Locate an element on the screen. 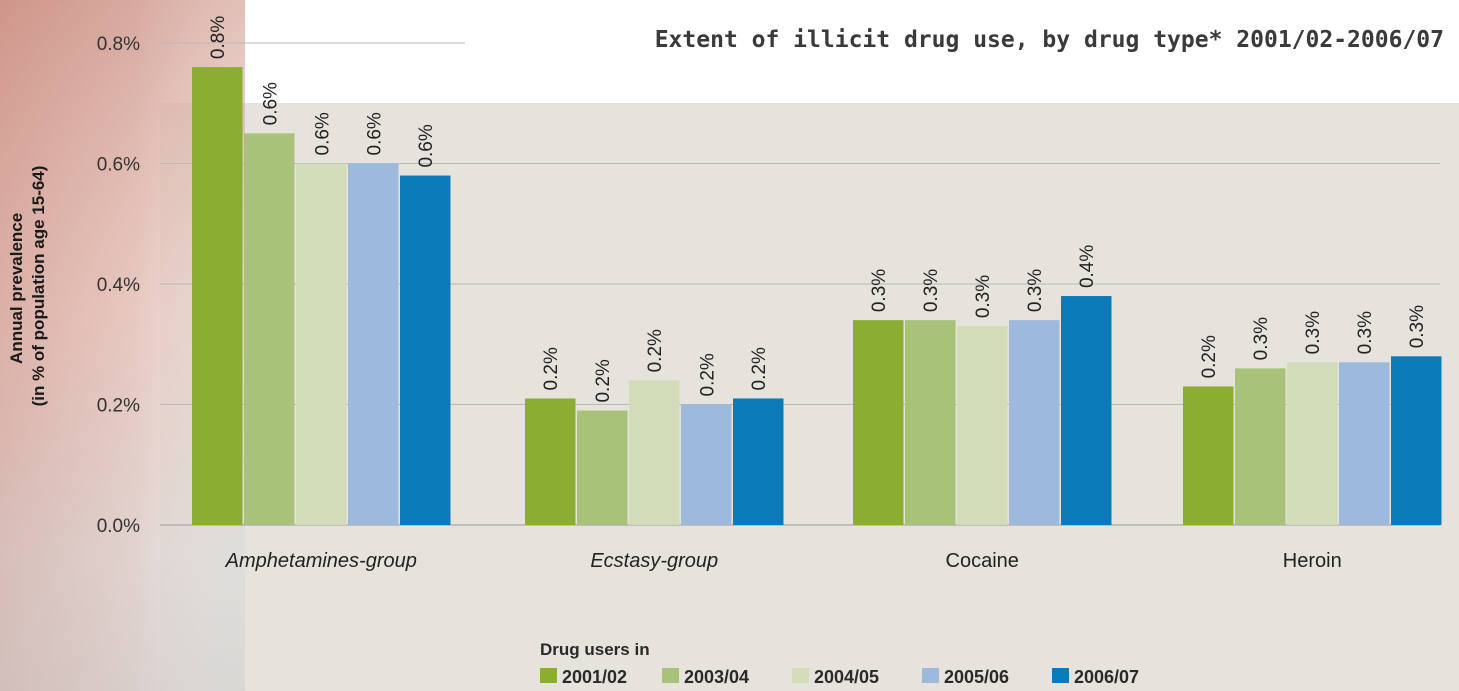  bar-2001-02-amphetamines-group is located at coordinates (217, 296).